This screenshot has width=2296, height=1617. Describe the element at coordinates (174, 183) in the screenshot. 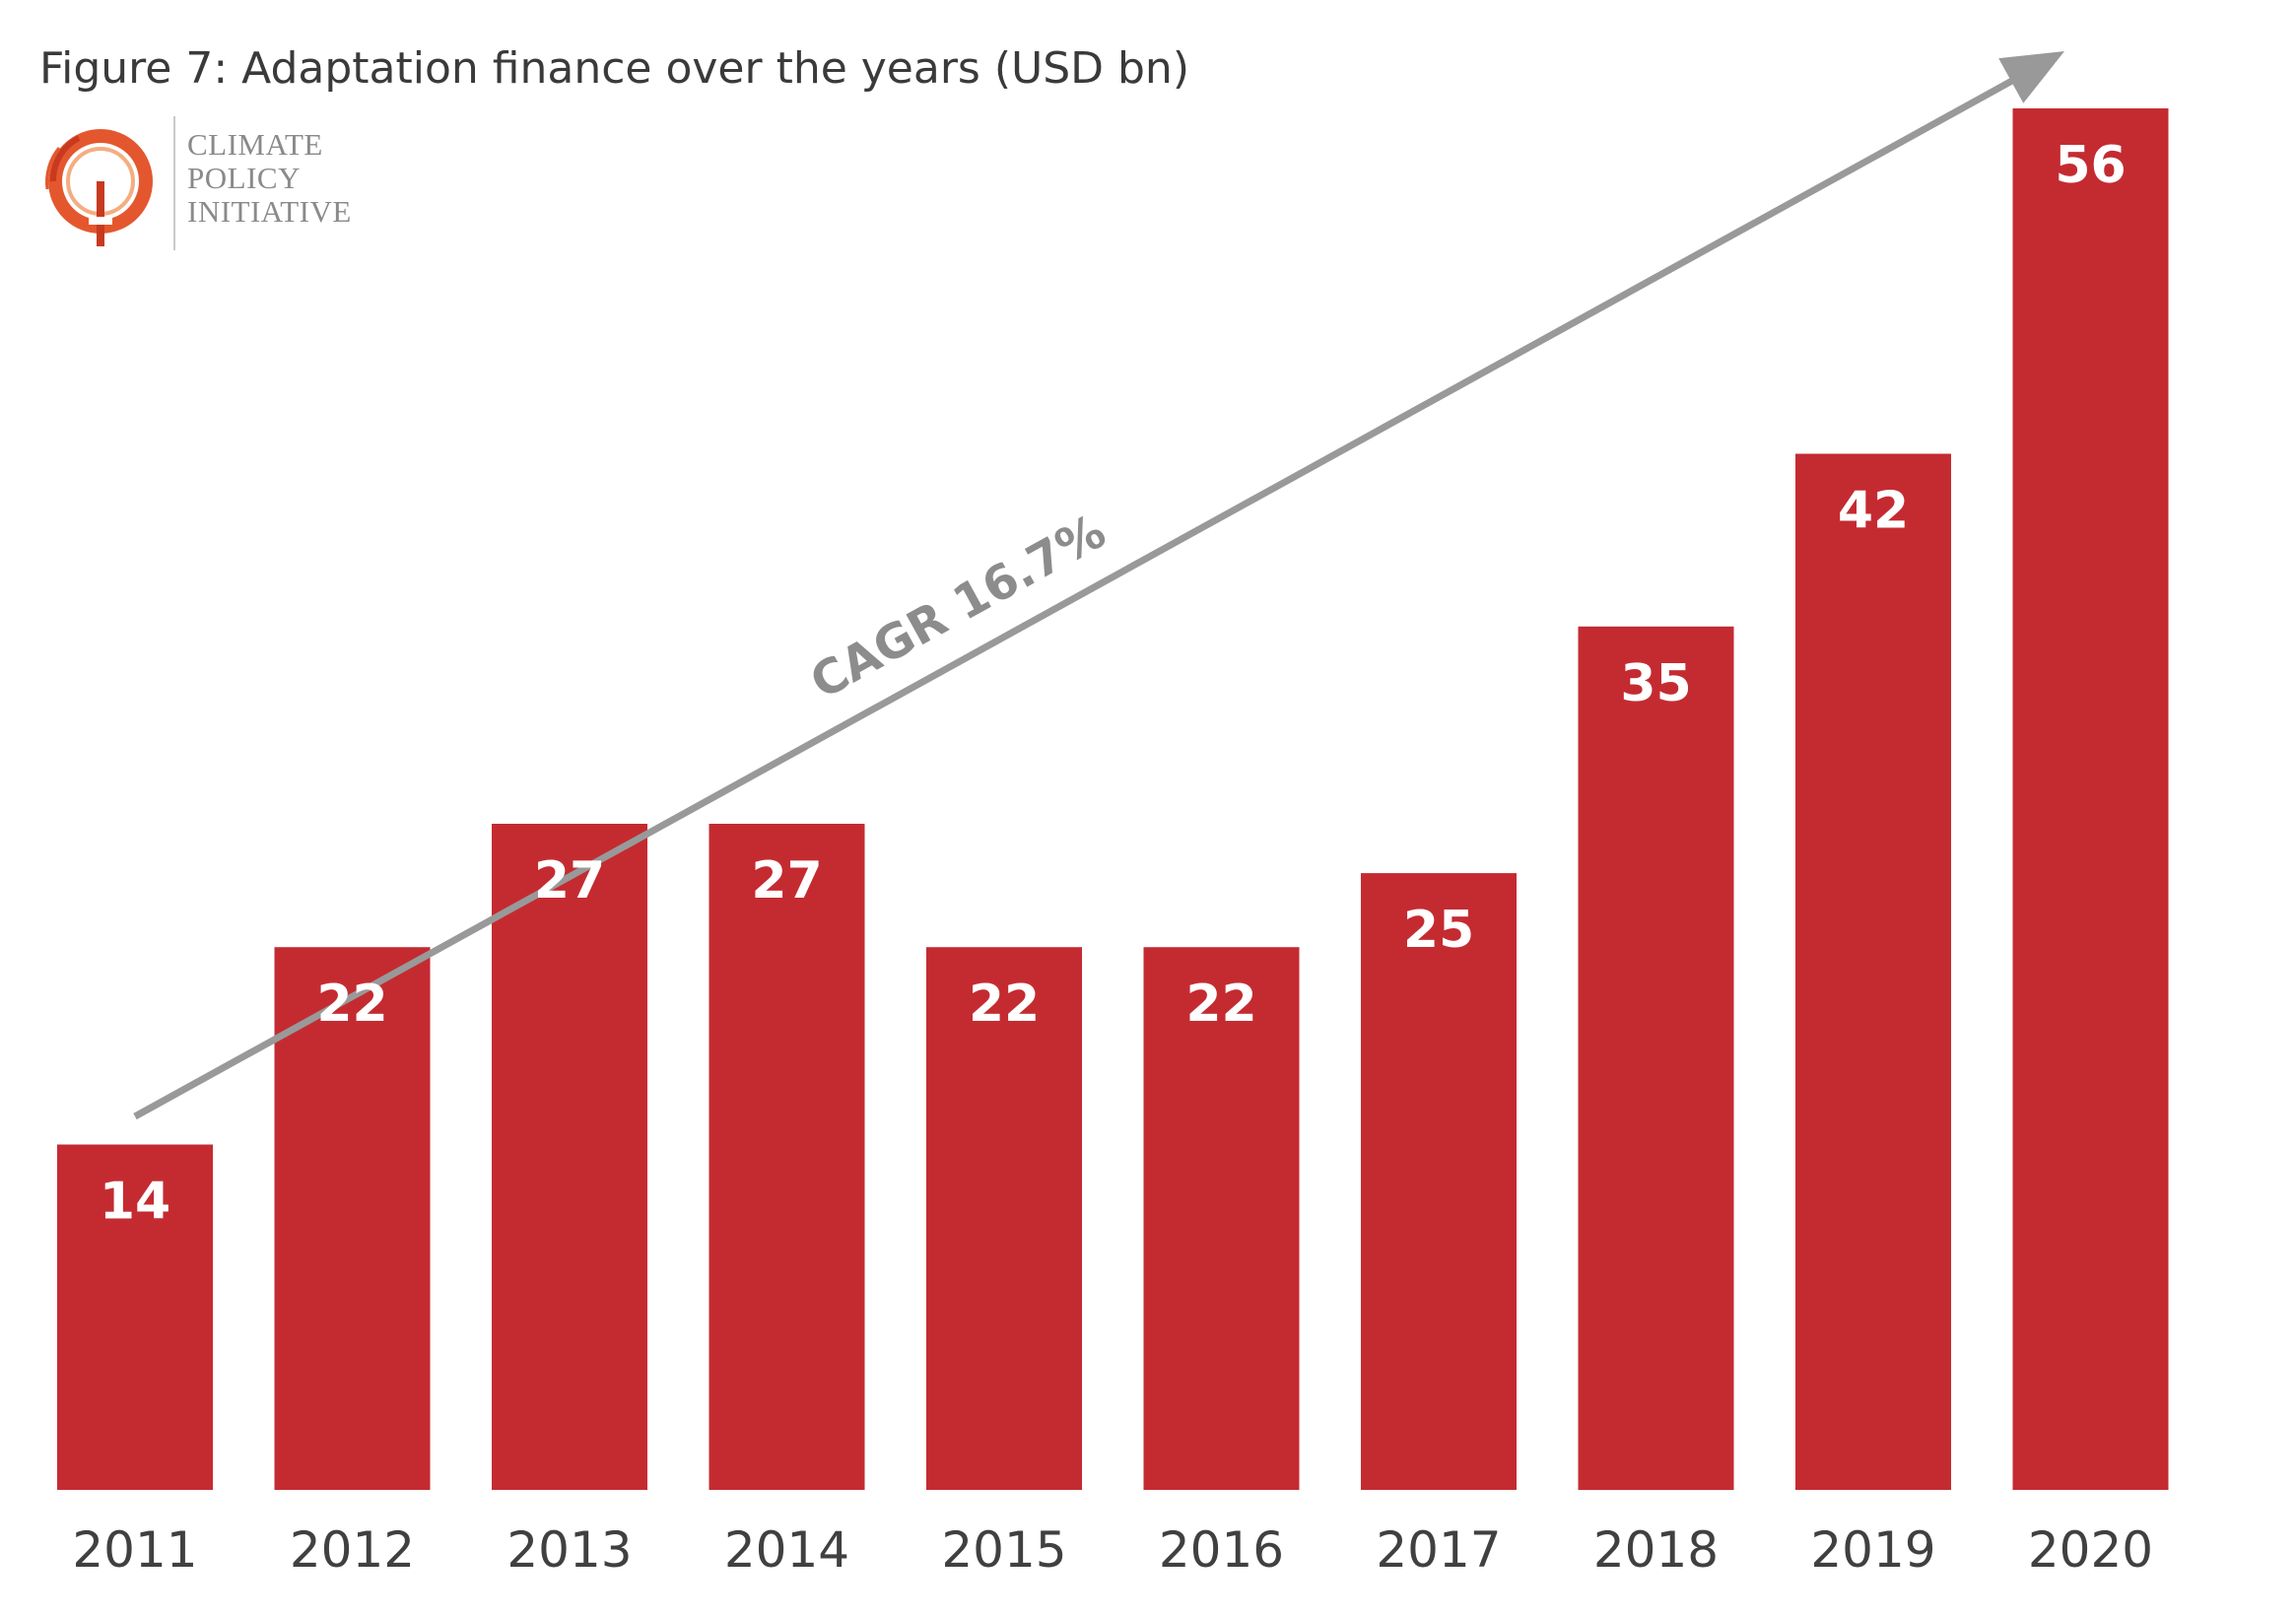

I see `logo-divider` at that location.